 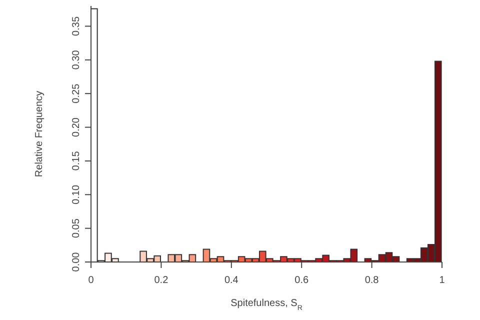 I want to click on x-tick-label: 0.2, so click(x=161, y=280).